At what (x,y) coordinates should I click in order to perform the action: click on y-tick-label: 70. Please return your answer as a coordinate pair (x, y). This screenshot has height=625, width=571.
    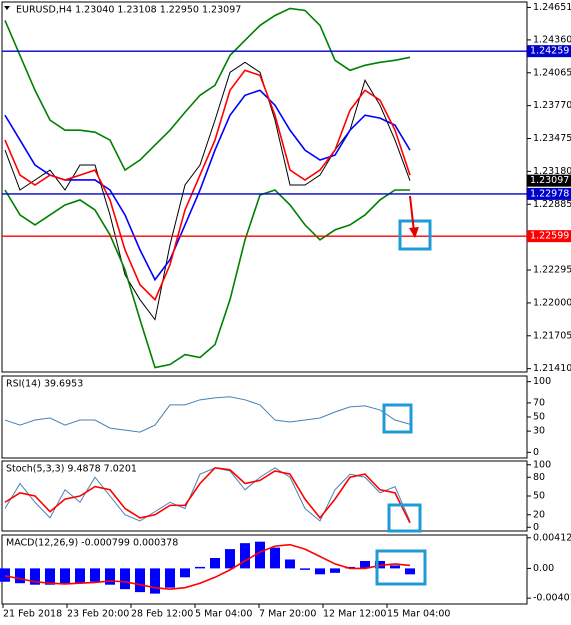
    Looking at the image, I should click on (539, 402).